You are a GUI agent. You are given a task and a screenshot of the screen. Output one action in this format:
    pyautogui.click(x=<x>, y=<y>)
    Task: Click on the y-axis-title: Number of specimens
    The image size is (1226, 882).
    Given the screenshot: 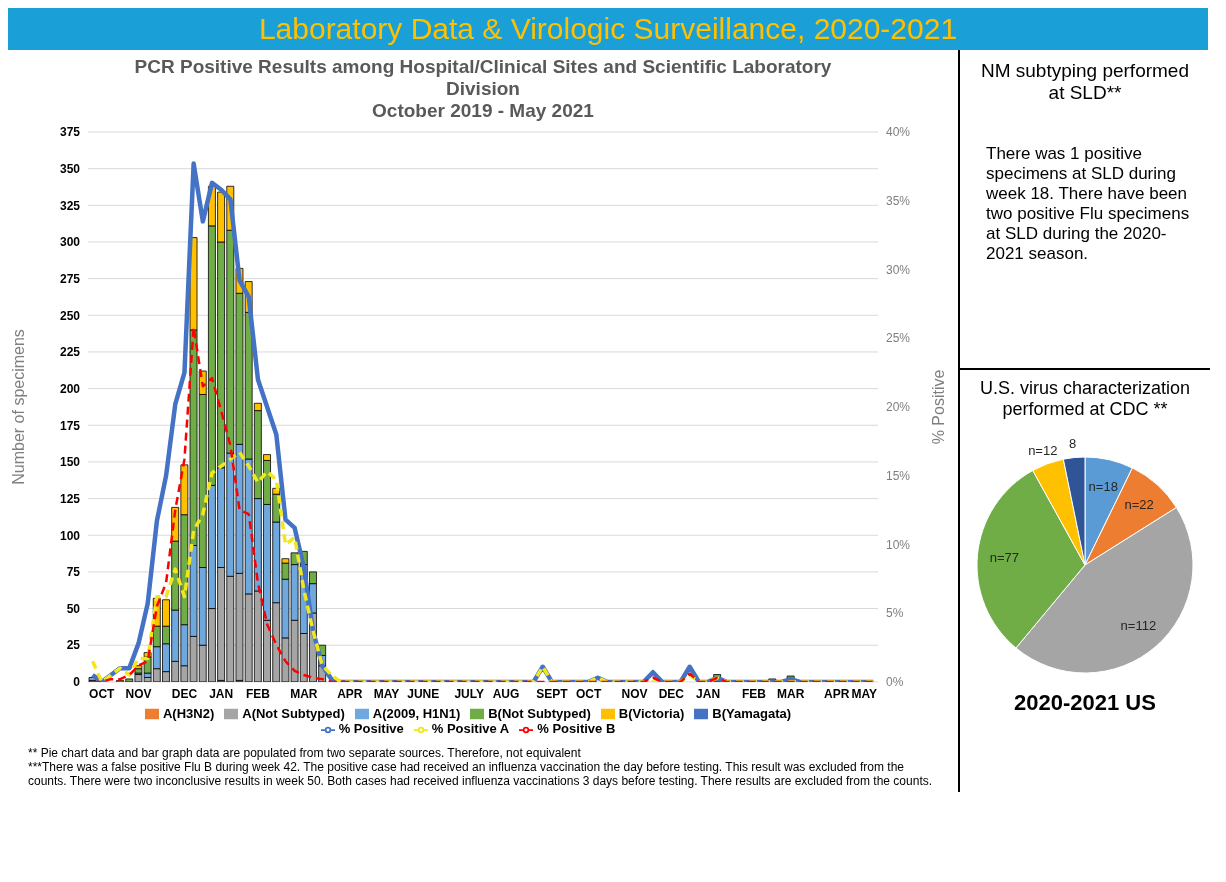 What is the action you would take?
    pyautogui.click(x=18, y=407)
    